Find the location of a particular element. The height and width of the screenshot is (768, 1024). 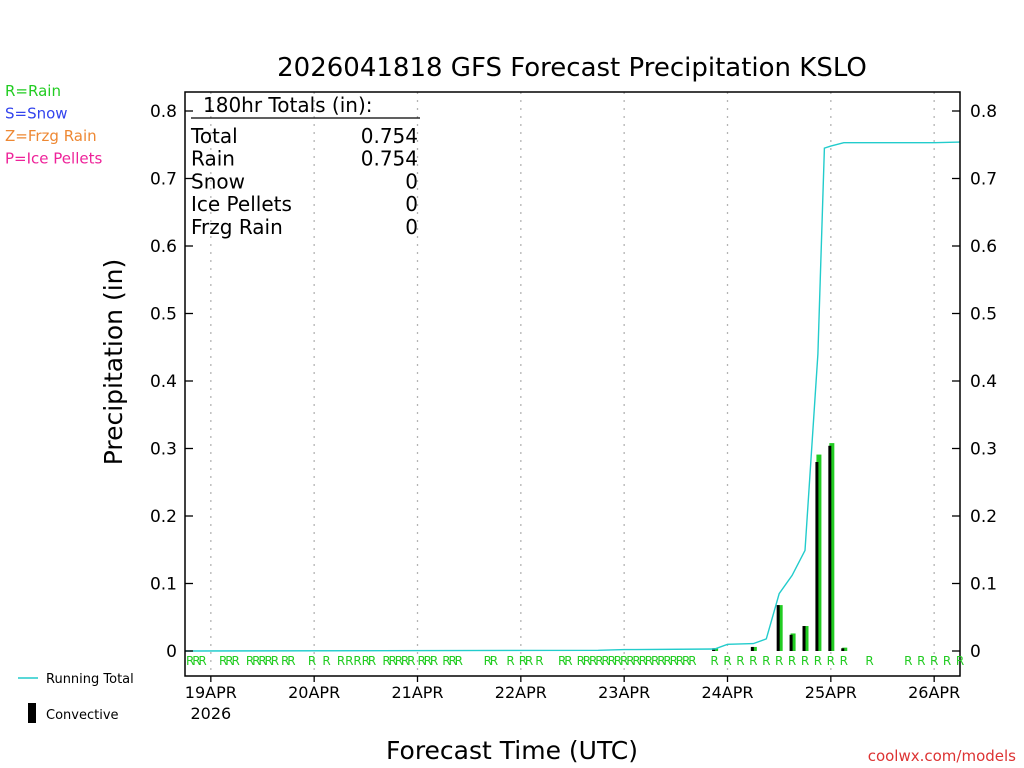

ptype-legend-item: P=Ice Pellets is located at coordinates (53, 159).